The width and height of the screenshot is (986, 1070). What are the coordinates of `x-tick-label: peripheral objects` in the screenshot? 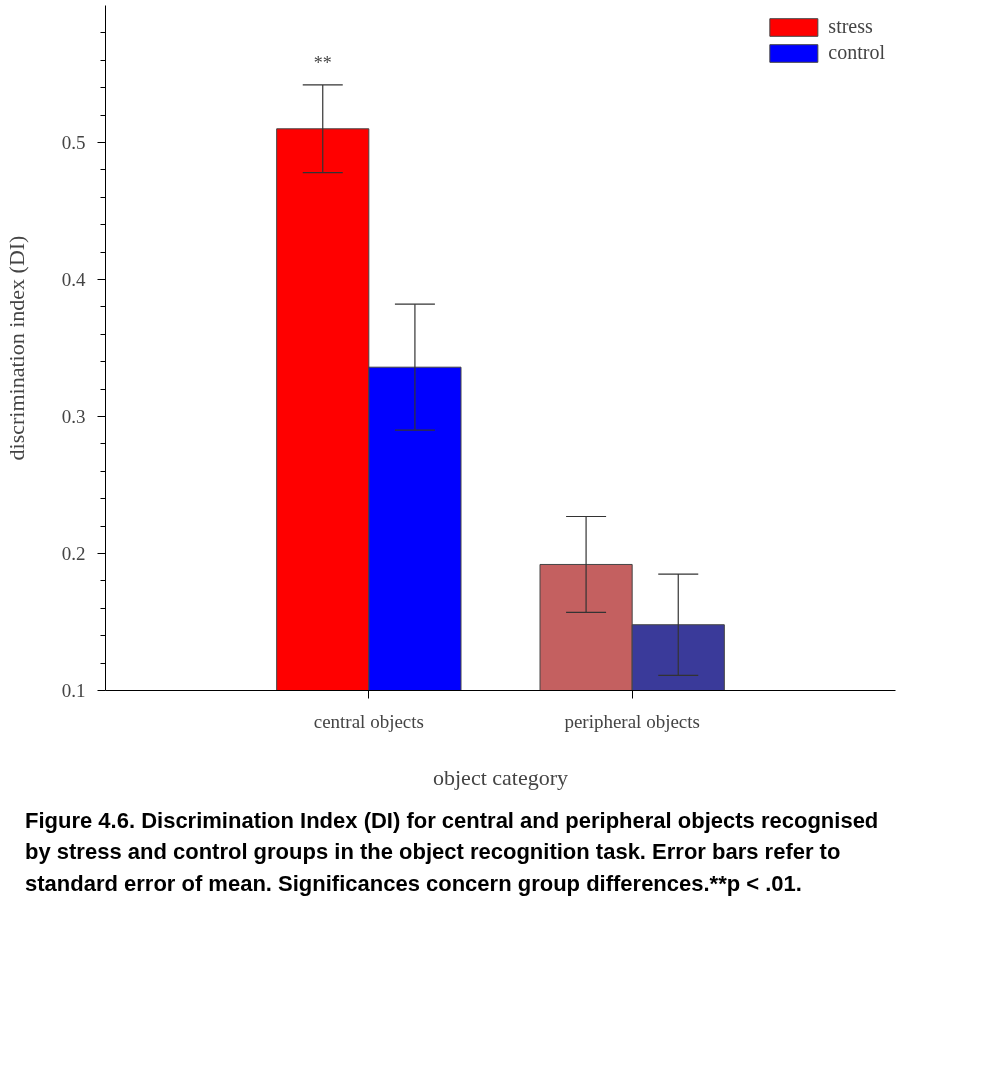 It's located at (632, 721).